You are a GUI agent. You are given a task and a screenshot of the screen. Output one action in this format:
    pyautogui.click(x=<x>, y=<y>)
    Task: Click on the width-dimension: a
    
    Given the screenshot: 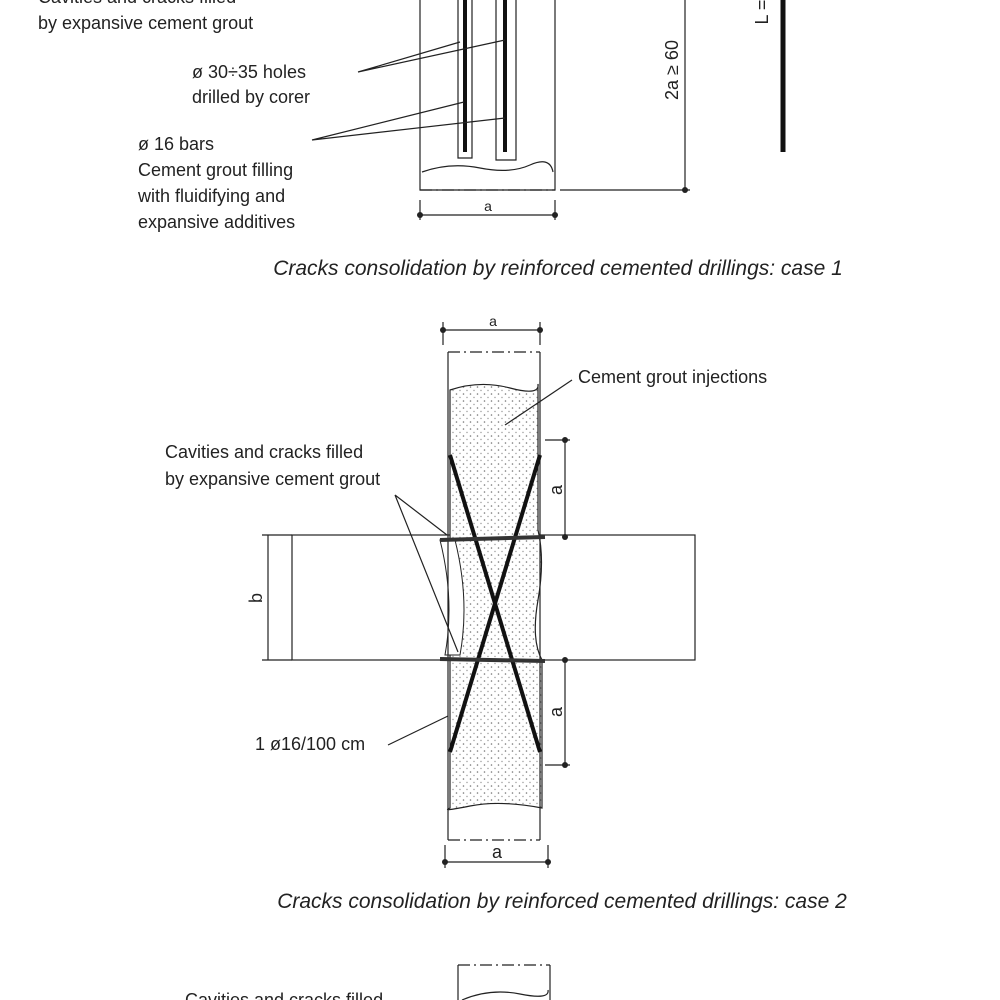 What is the action you would take?
    pyautogui.click(x=488, y=206)
    